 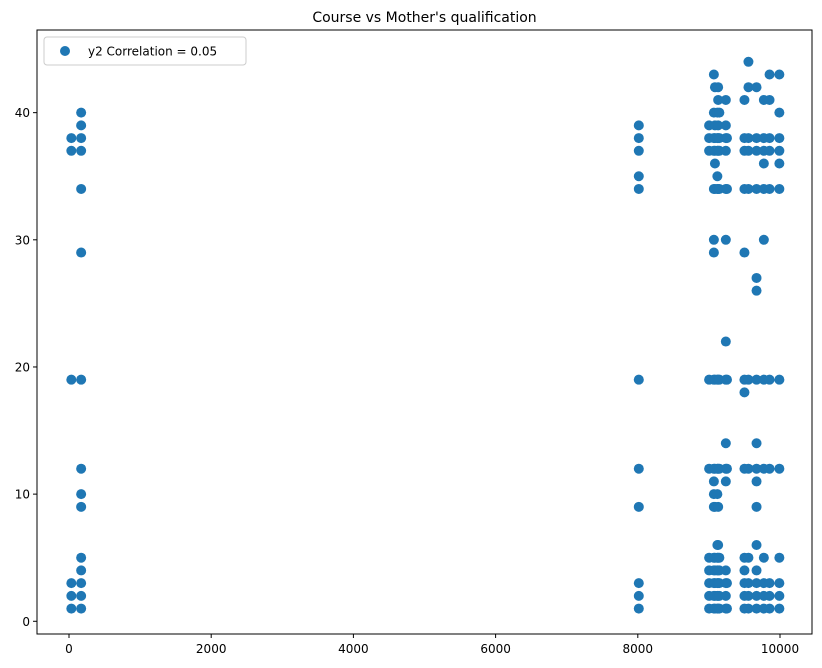 What do you see at coordinates (65, 51) in the screenshot?
I see `legend-marker` at bounding box center [65, 51].